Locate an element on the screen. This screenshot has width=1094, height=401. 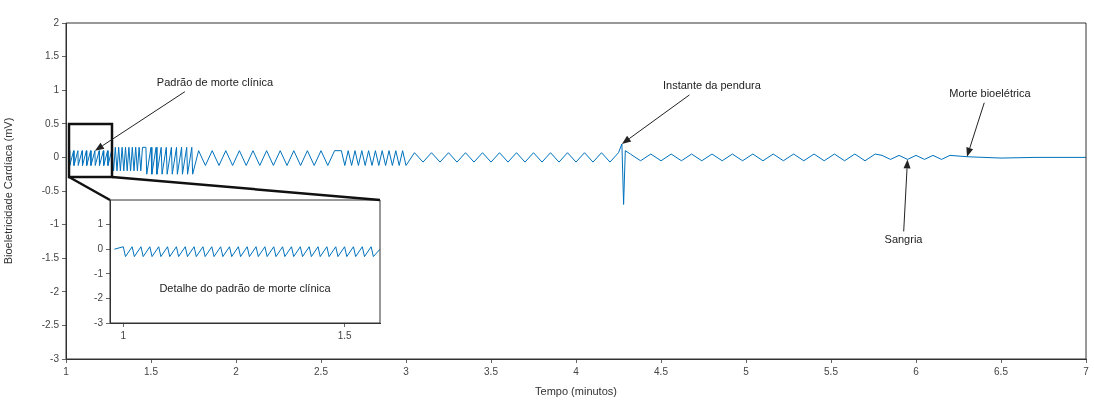
x-axis-title: Tempo (minutos) is located at coordinates (576, 391).